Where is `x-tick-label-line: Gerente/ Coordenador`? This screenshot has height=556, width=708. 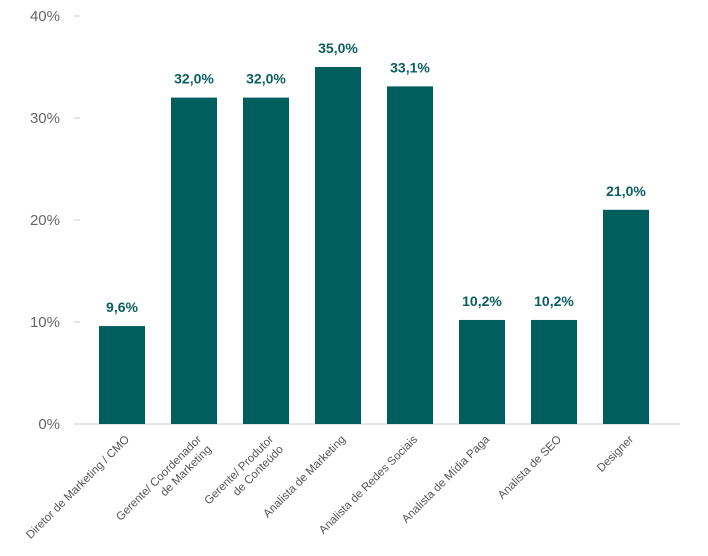
x-tick-label-line: Gerente/ Coordenador is located at coordinates (159, 479).